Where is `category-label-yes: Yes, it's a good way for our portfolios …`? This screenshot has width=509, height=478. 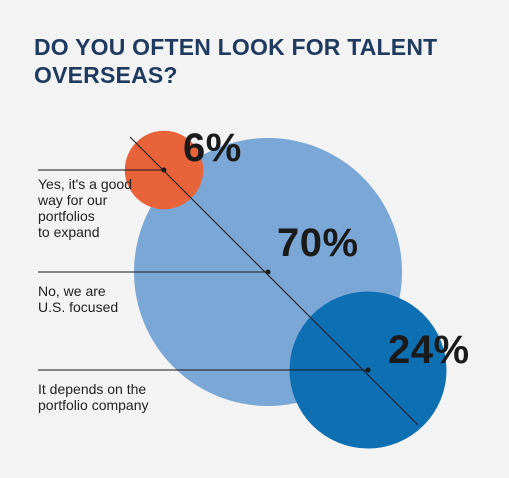 category-label-yes: Yes, it's a good way for our portfolios … is located at coordinates (85, 208).